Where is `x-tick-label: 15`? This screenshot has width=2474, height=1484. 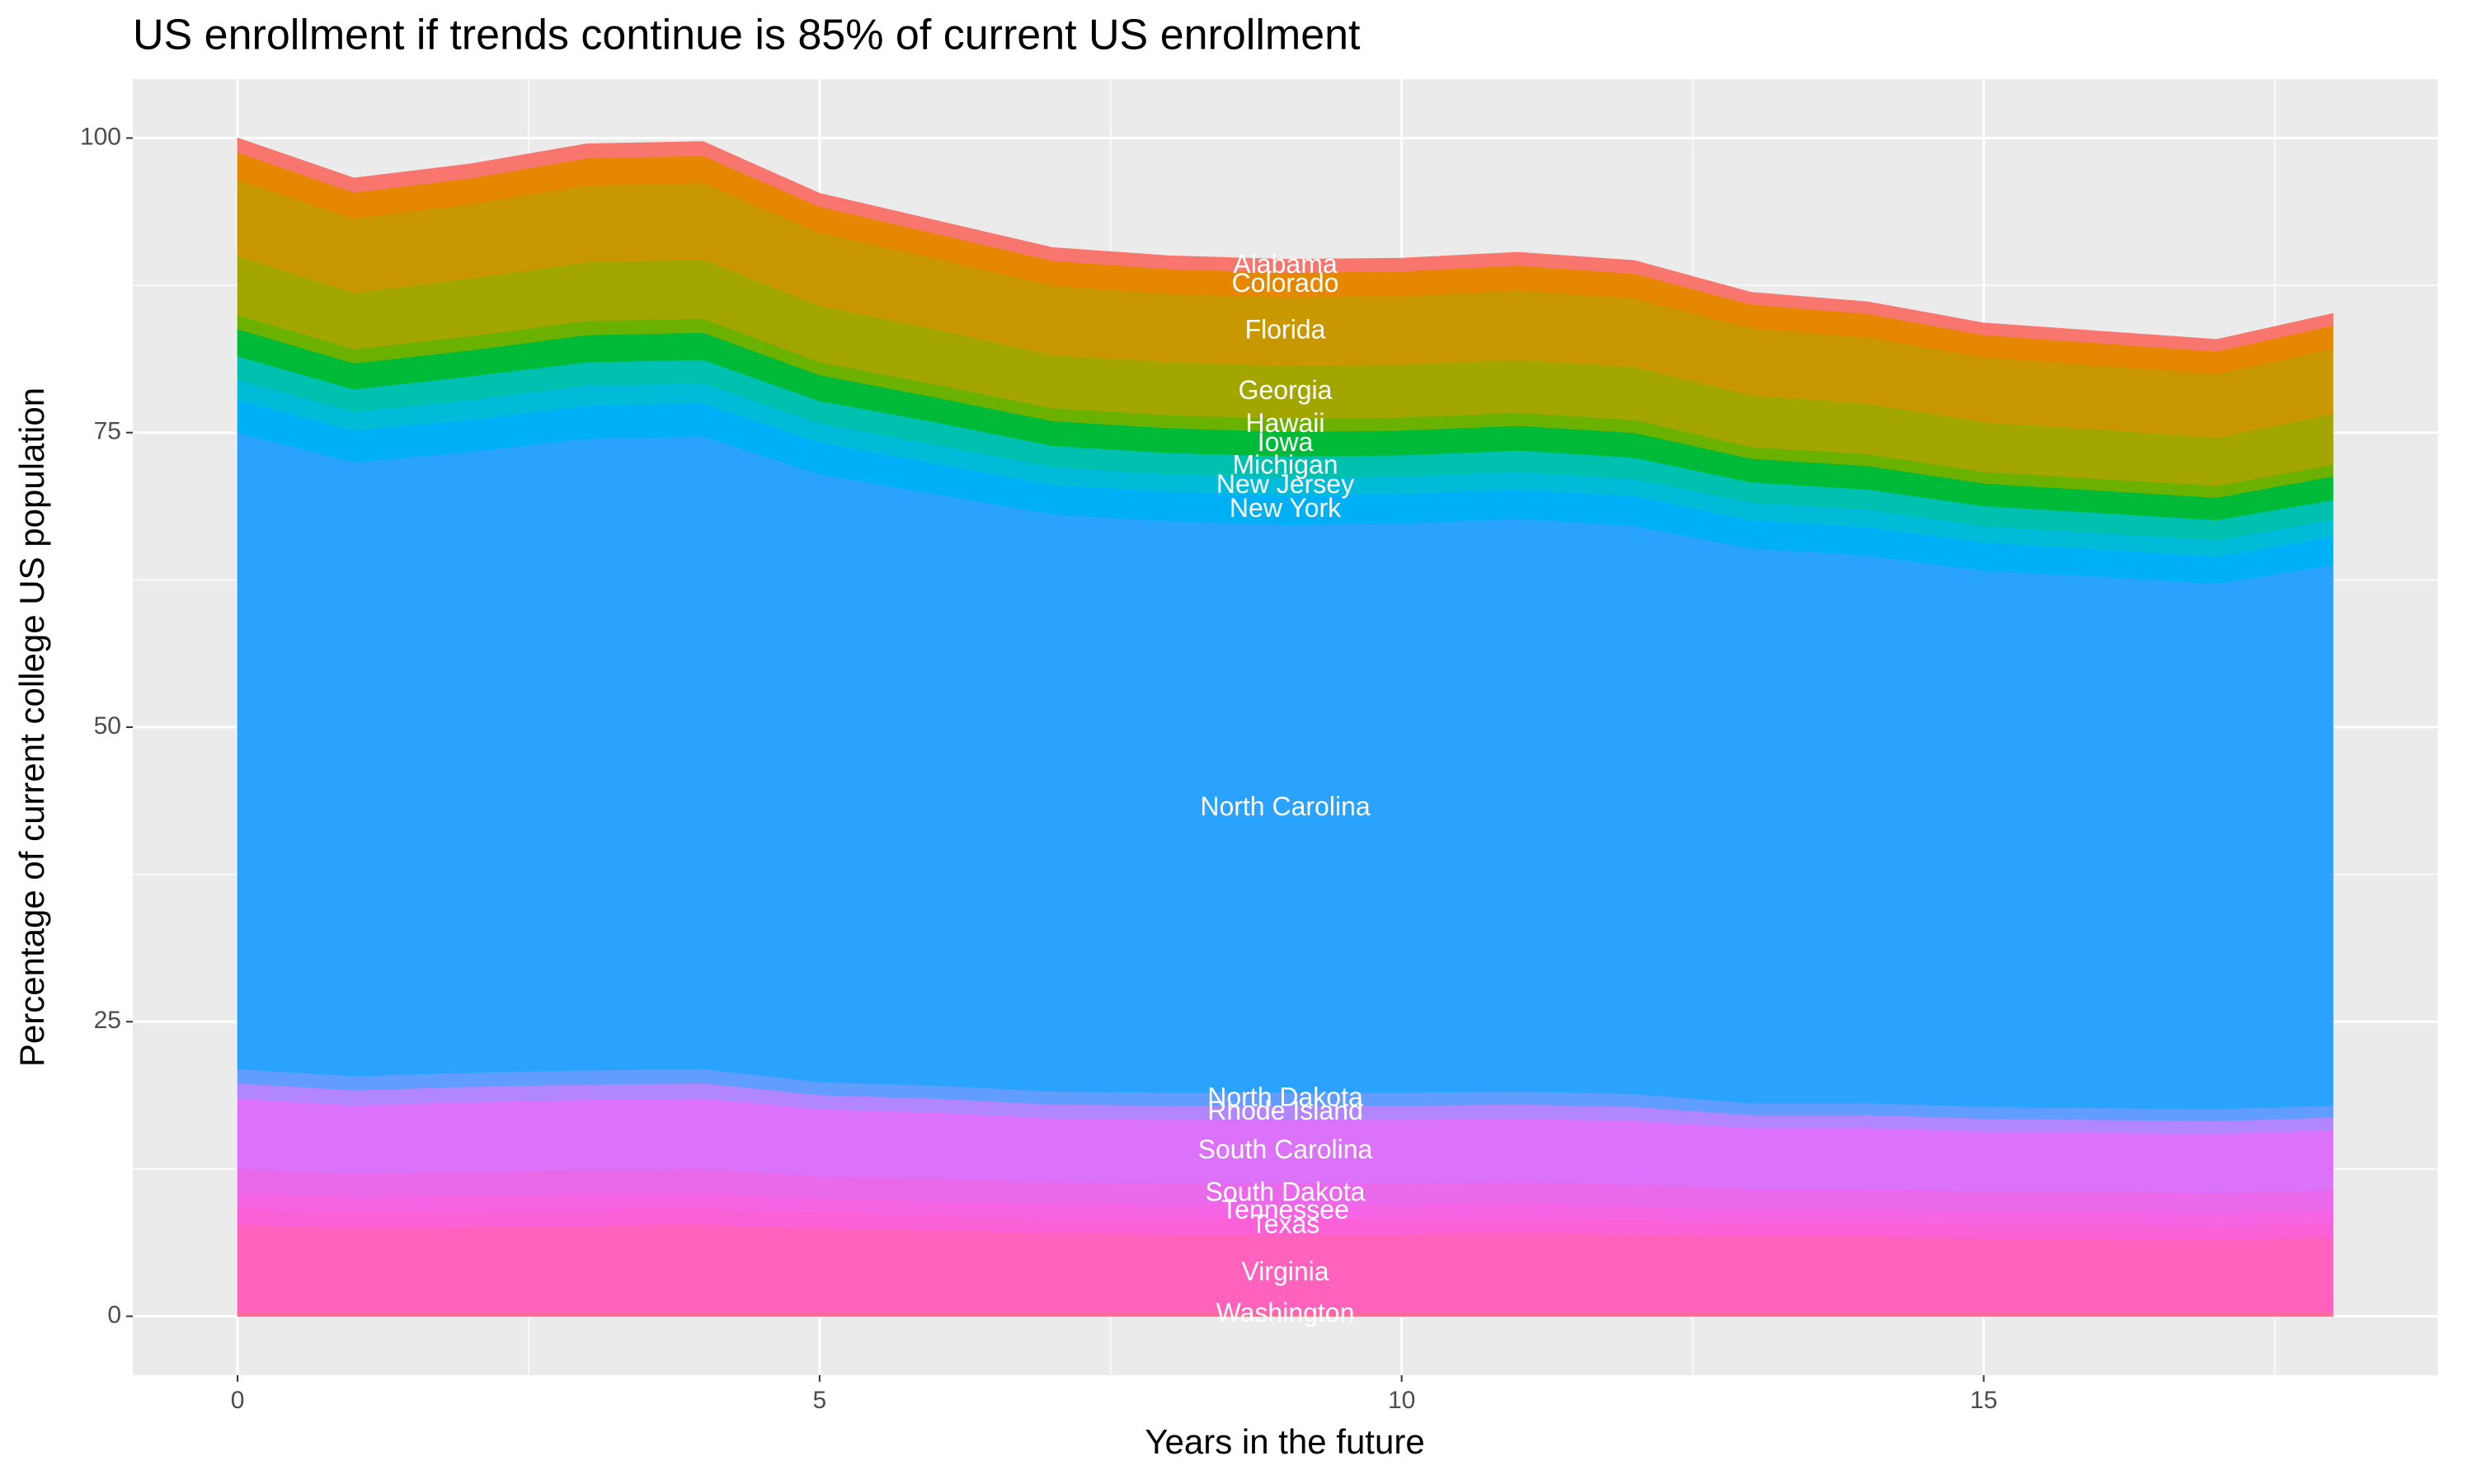
x-tick-label: 15 is located at coordinates (1983, 1400).